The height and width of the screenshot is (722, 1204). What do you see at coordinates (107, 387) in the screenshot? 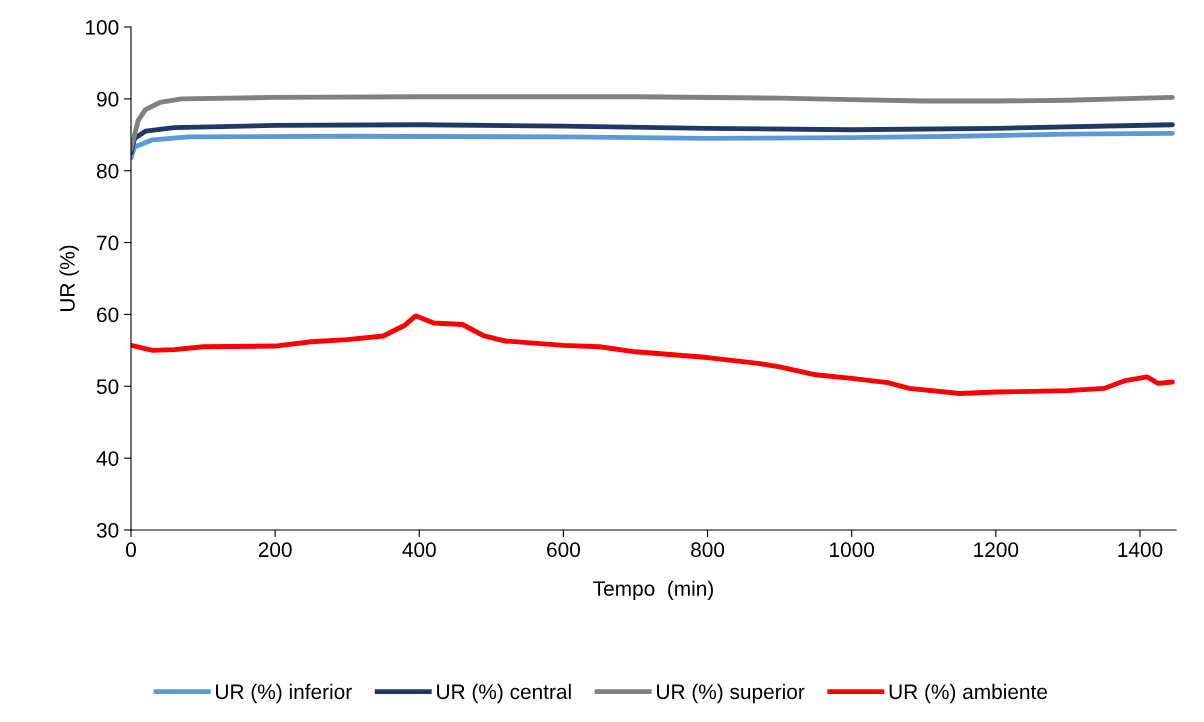
I see `y-tick-label: 50` at bounding box center [107, 387].